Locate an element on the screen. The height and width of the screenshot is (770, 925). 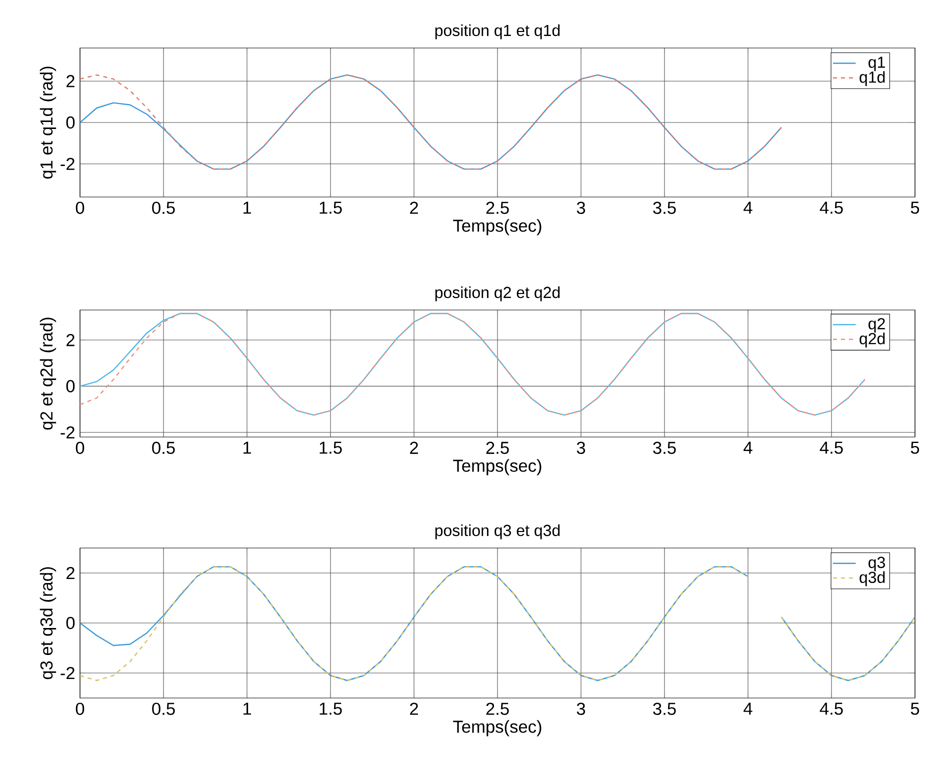
y-axis-title: q1 et q1d (rad) is located at coordinates (48, 122).